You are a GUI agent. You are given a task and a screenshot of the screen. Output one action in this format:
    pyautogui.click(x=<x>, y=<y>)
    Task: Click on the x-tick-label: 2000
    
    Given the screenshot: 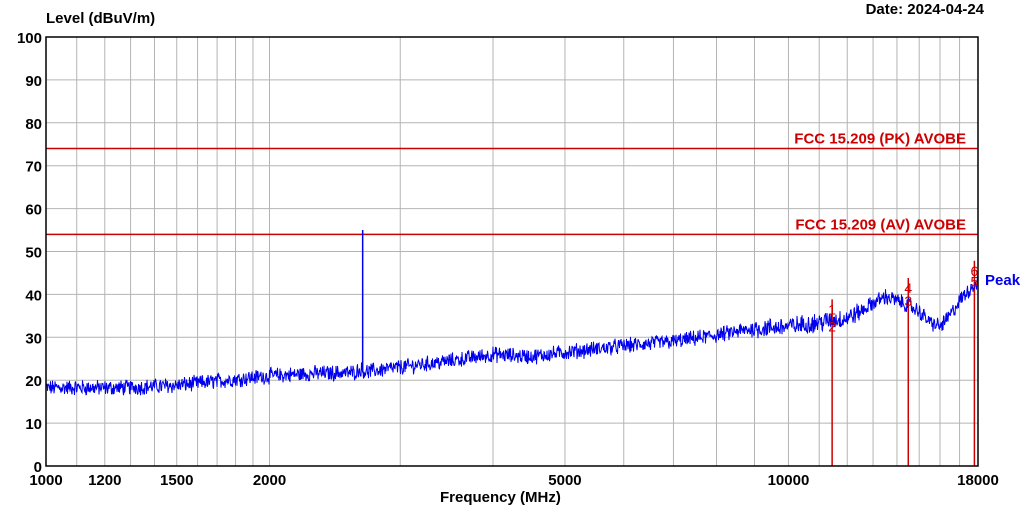 What is the action you would take?
    pyautogui.click(x=269, y=480)
    